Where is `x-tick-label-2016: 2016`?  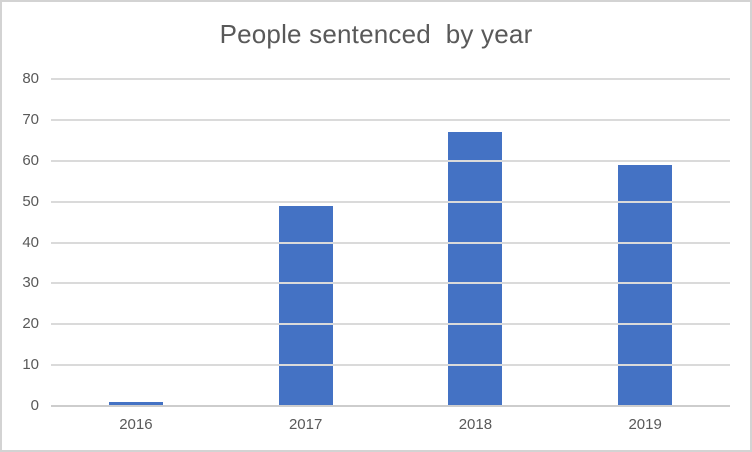
x-tick-label-2016: 2016 is located at coordinates (136, 424).